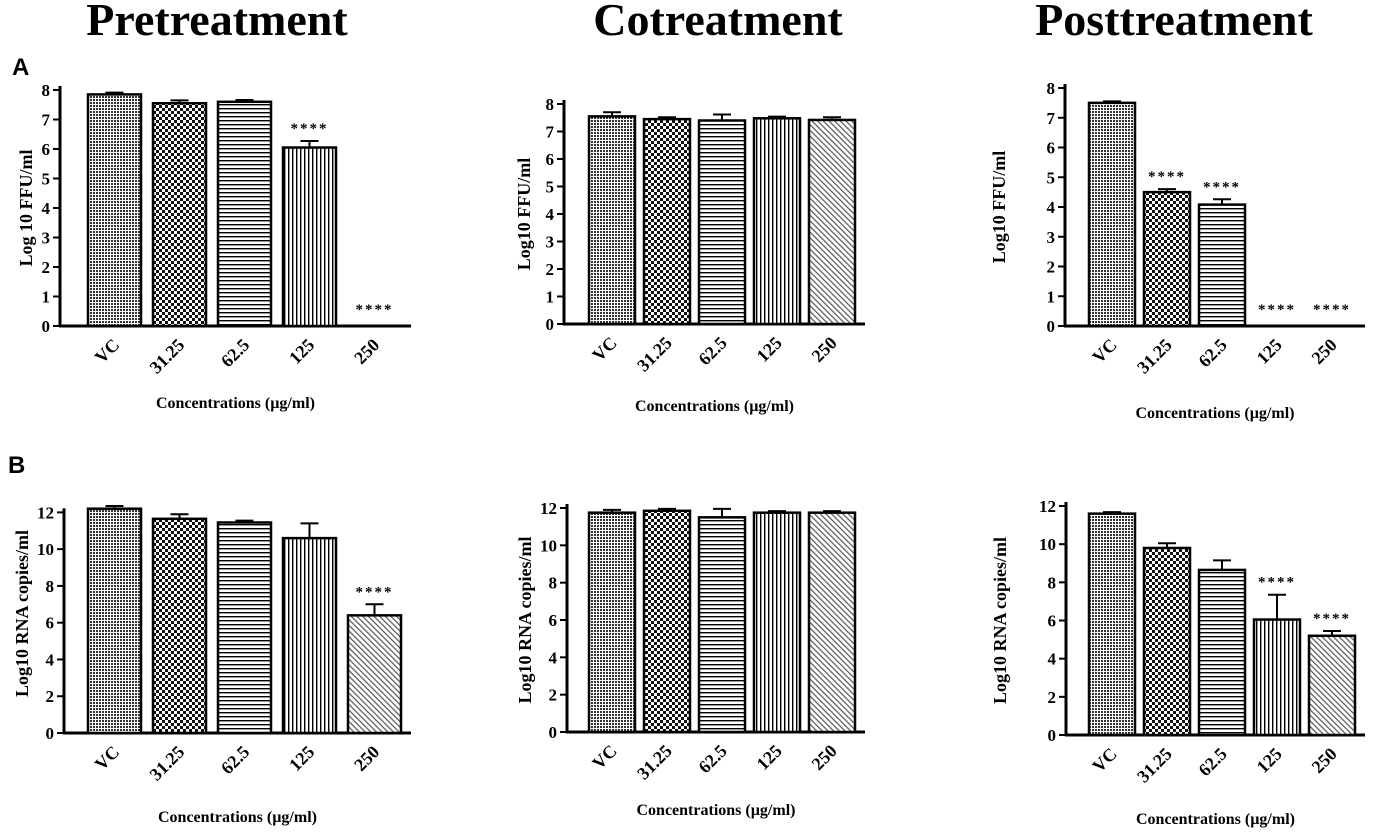  I want to click on y-tick-label: 8, so click(1051, 88).